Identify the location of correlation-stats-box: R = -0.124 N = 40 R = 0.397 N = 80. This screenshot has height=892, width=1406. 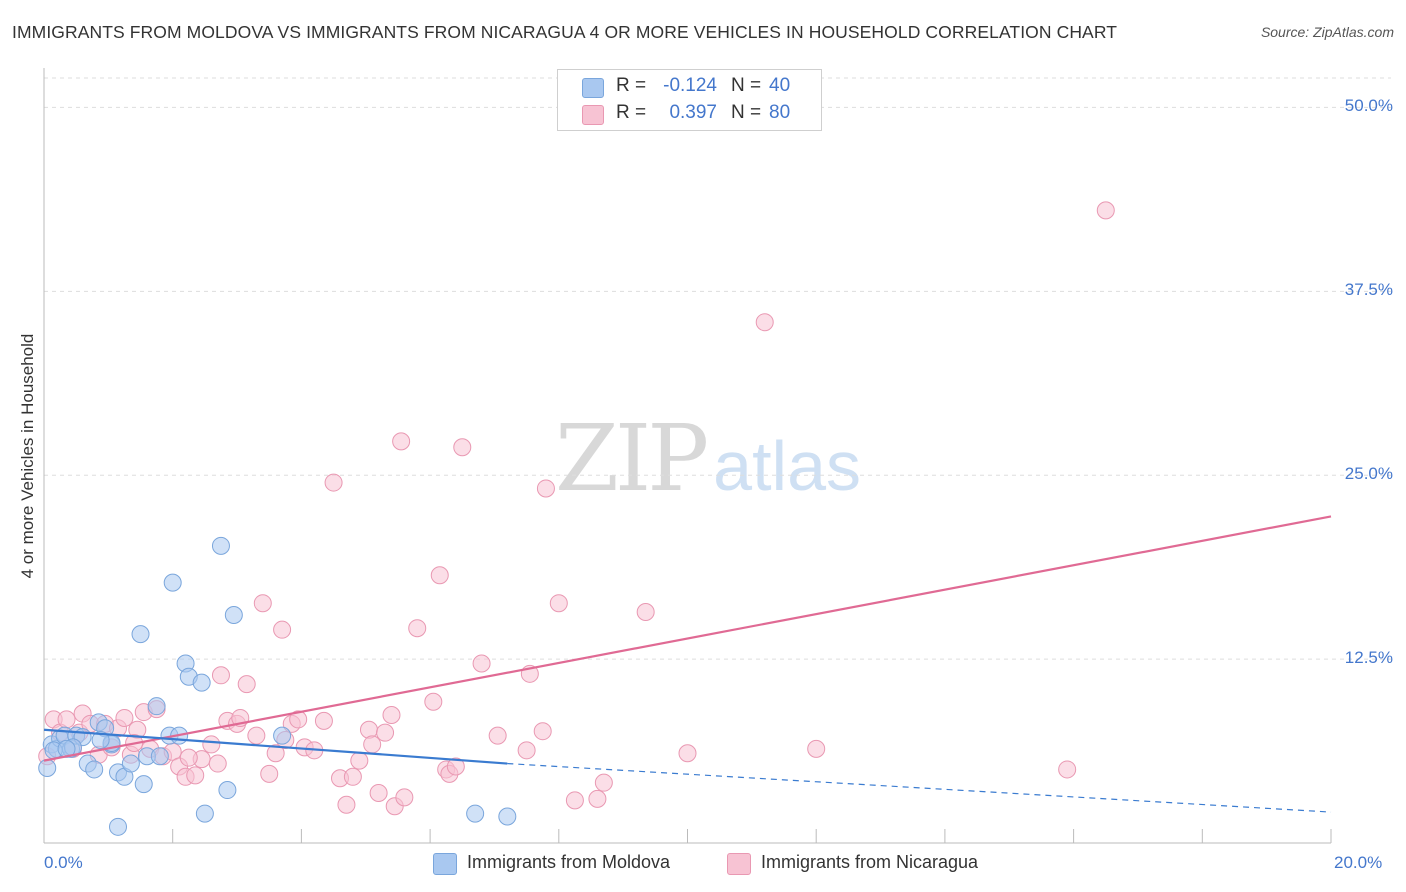
(689, 100).